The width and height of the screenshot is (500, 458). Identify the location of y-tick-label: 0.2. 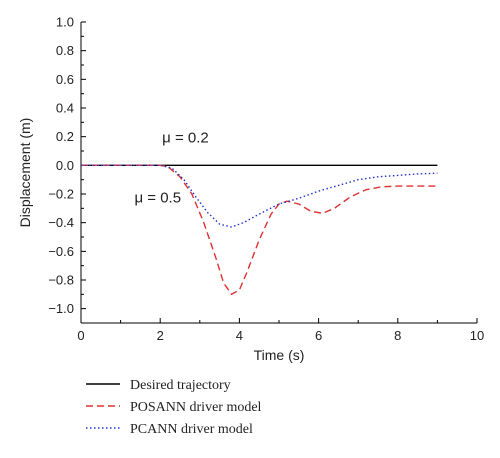
(65, 136).